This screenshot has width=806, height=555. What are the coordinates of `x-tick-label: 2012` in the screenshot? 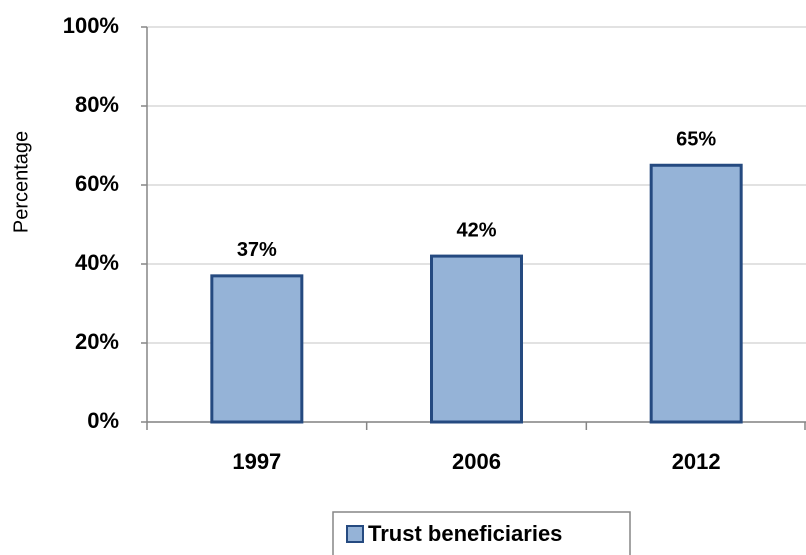 It's located at (696, 461).